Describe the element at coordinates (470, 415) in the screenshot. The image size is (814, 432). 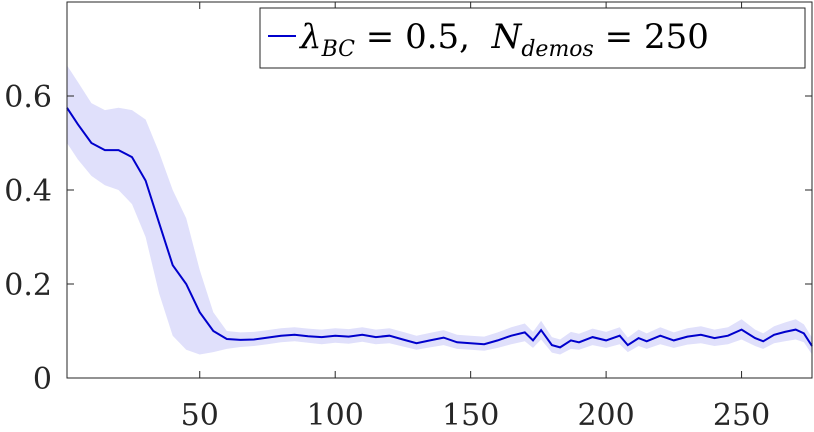
I see `x-tick-label: 150` at that location.